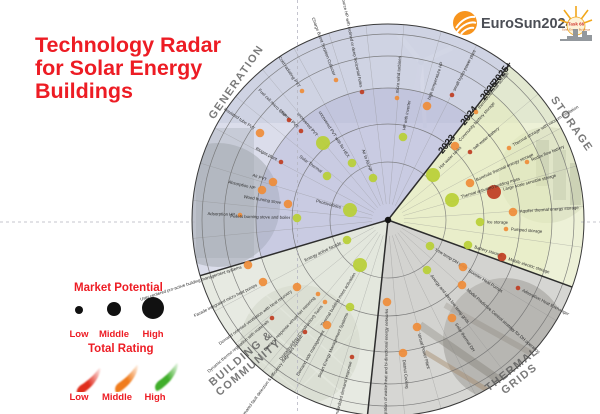 The height and width of the screenshot is (414, 600). What do you see at coordinates (153, 334) in the screenshot?
I see `market-label-high: High` at bounding box center [153, 334].